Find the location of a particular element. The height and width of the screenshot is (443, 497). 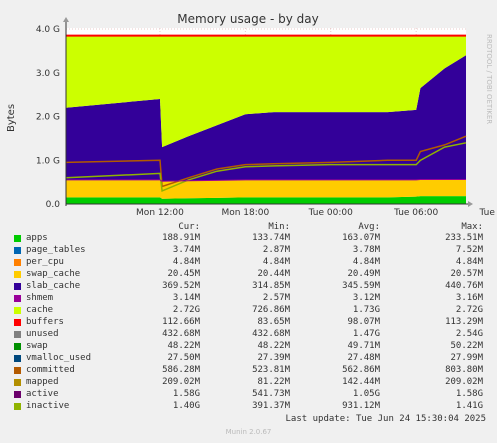

legend-avg: 27.48M is located at coordinates (363, 358).